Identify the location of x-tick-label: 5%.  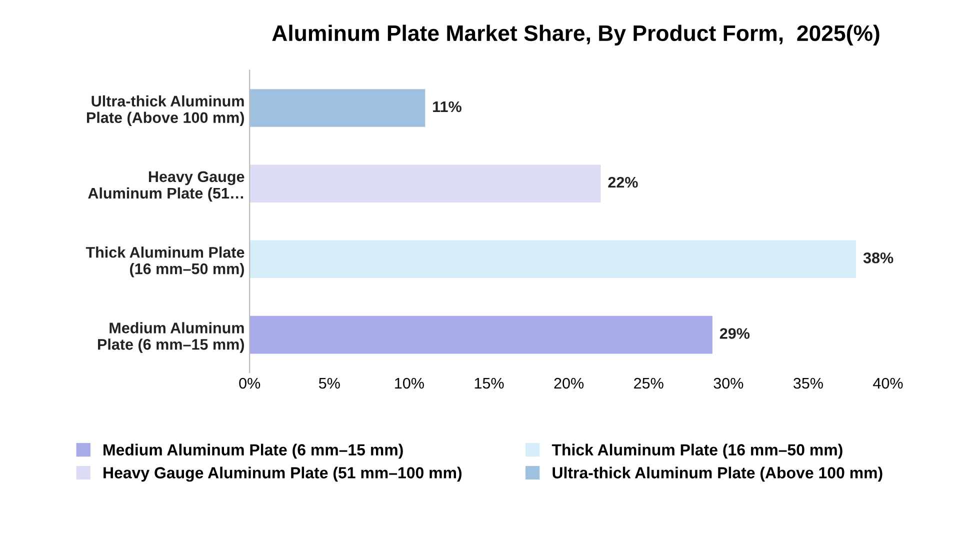
(329, 383).